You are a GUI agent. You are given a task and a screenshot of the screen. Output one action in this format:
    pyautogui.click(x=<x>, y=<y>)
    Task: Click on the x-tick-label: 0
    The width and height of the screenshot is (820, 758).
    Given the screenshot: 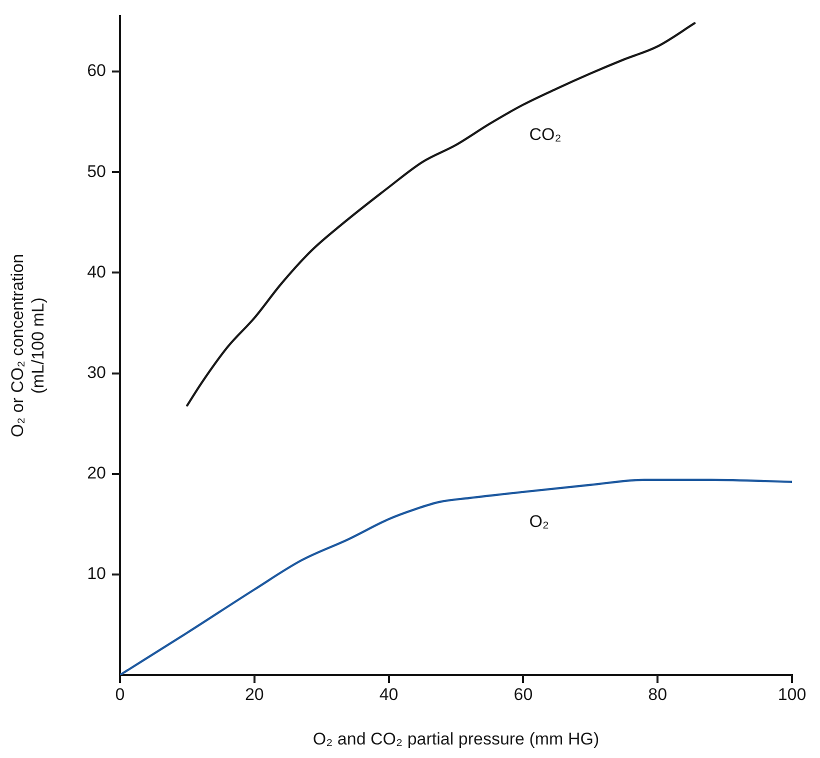 What is the action you would take?
    pyautogui.click(x=120, y=694)
    